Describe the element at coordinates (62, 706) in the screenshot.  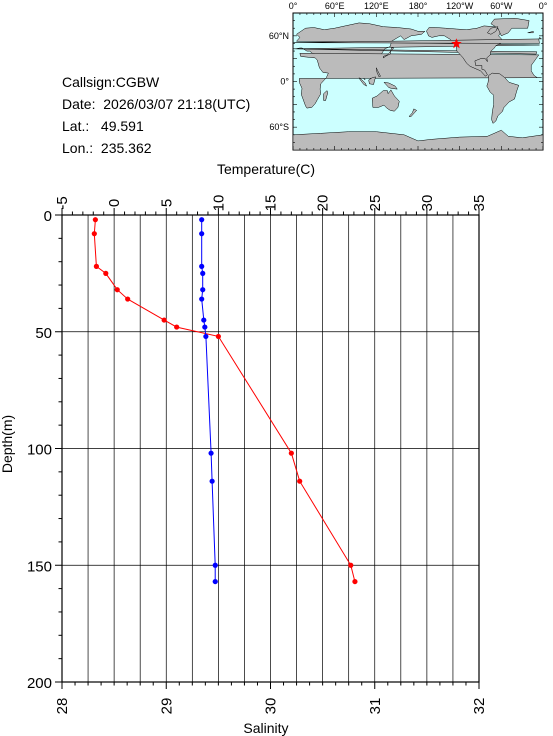
I see `salinity-tick-label: 28` at that location.